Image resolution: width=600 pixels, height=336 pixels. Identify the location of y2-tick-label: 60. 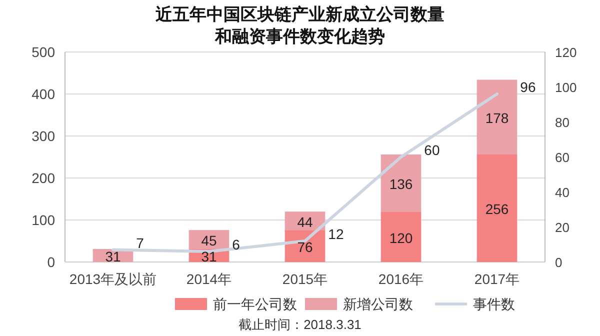
(562, 157).